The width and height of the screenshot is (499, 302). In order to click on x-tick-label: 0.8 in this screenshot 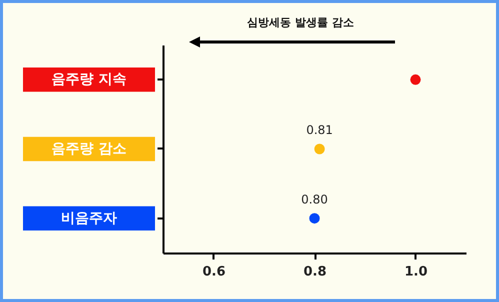, I will do `click(315, 272)`.